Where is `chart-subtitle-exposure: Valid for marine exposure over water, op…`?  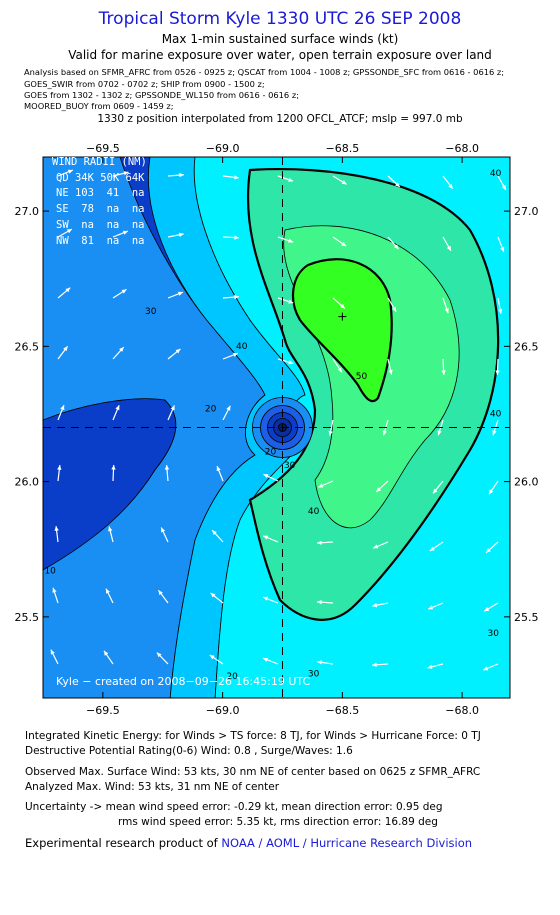
chart-subtitle-exposure: Valid for marine exposure over water, op… is located at coordinates (280, 55).